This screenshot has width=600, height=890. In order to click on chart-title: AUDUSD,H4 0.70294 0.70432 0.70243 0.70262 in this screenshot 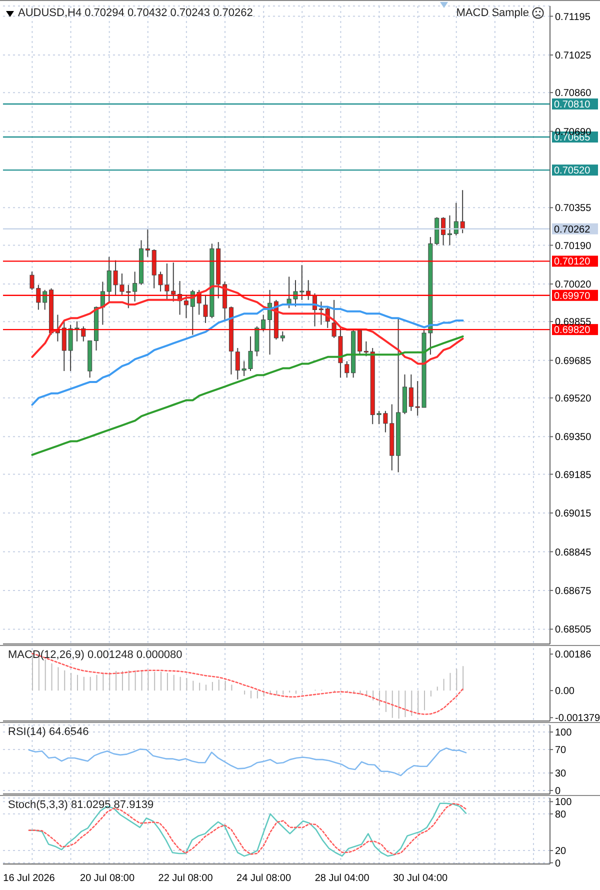, I will do `click(135, 13)`.